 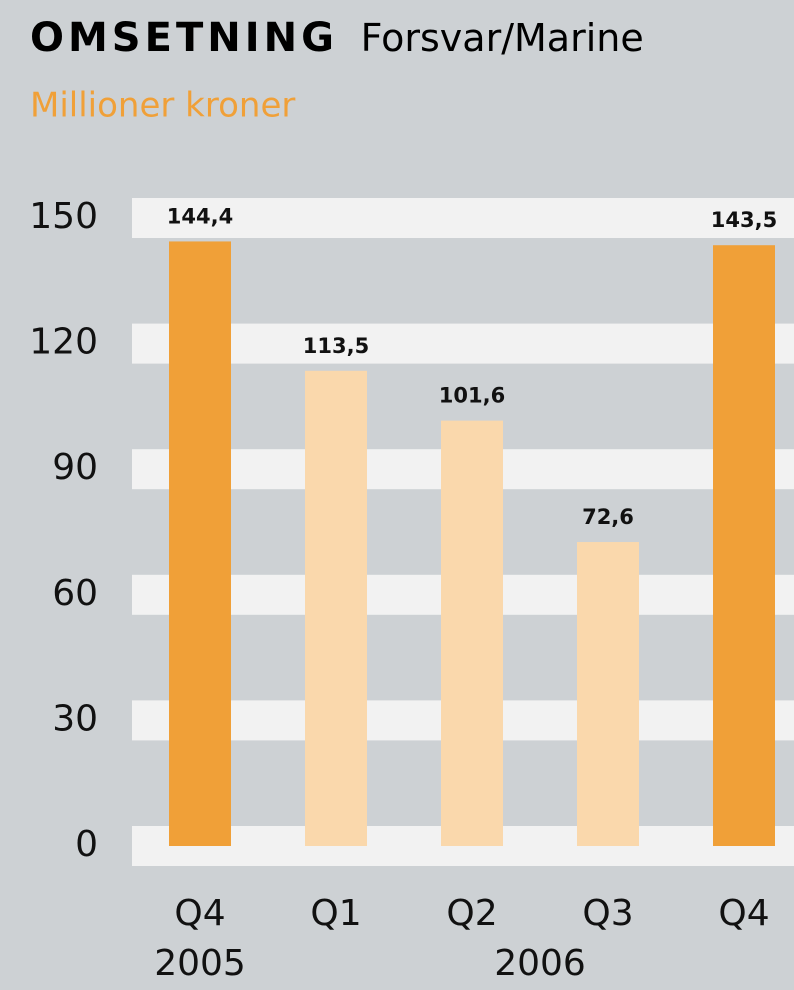 What do you see at coordinates (607, 913) in the screenshot?
I see `x-tick-label: Q3` at bounding box center [607, 913].